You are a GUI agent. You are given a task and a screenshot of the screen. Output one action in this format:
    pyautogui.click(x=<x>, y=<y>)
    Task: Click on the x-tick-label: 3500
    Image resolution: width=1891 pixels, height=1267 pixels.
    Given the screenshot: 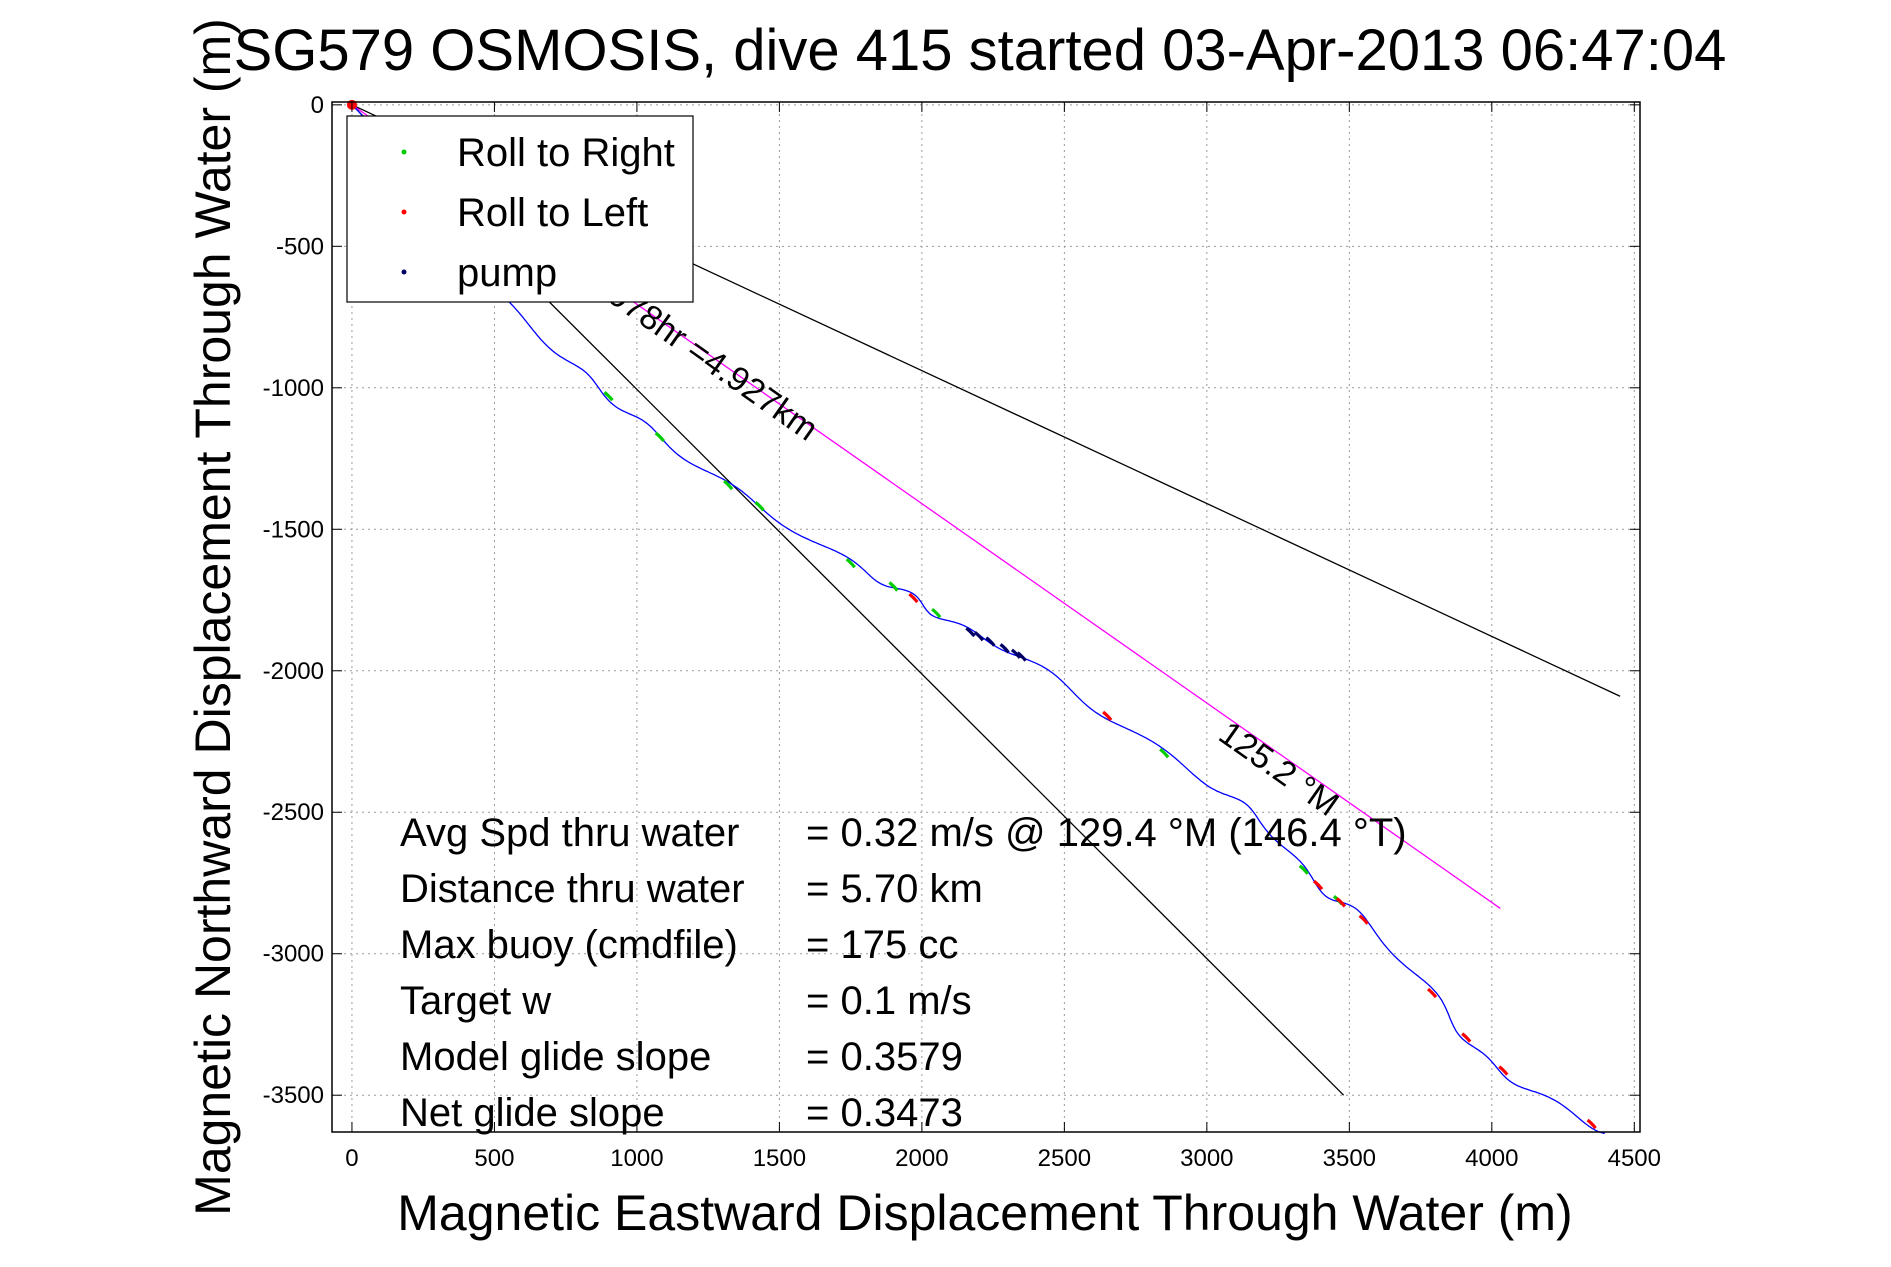 What is the action you would take?
    pyautogui.click(x=1349, y=1158)
    